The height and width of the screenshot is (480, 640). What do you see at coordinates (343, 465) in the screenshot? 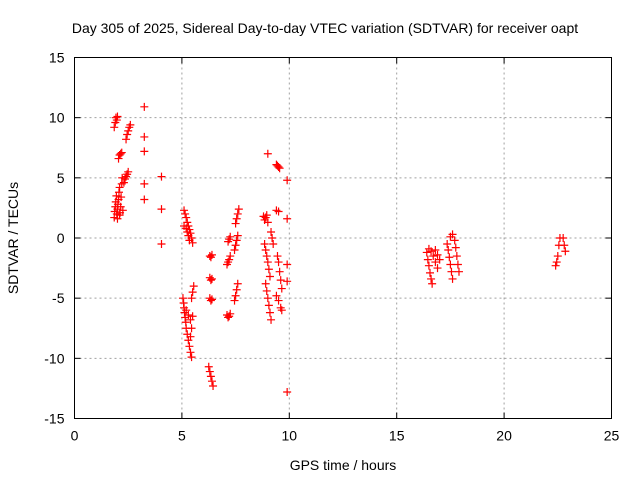
I see `x-axis-label: GPS time / hours` at bounding box center [343, 465].